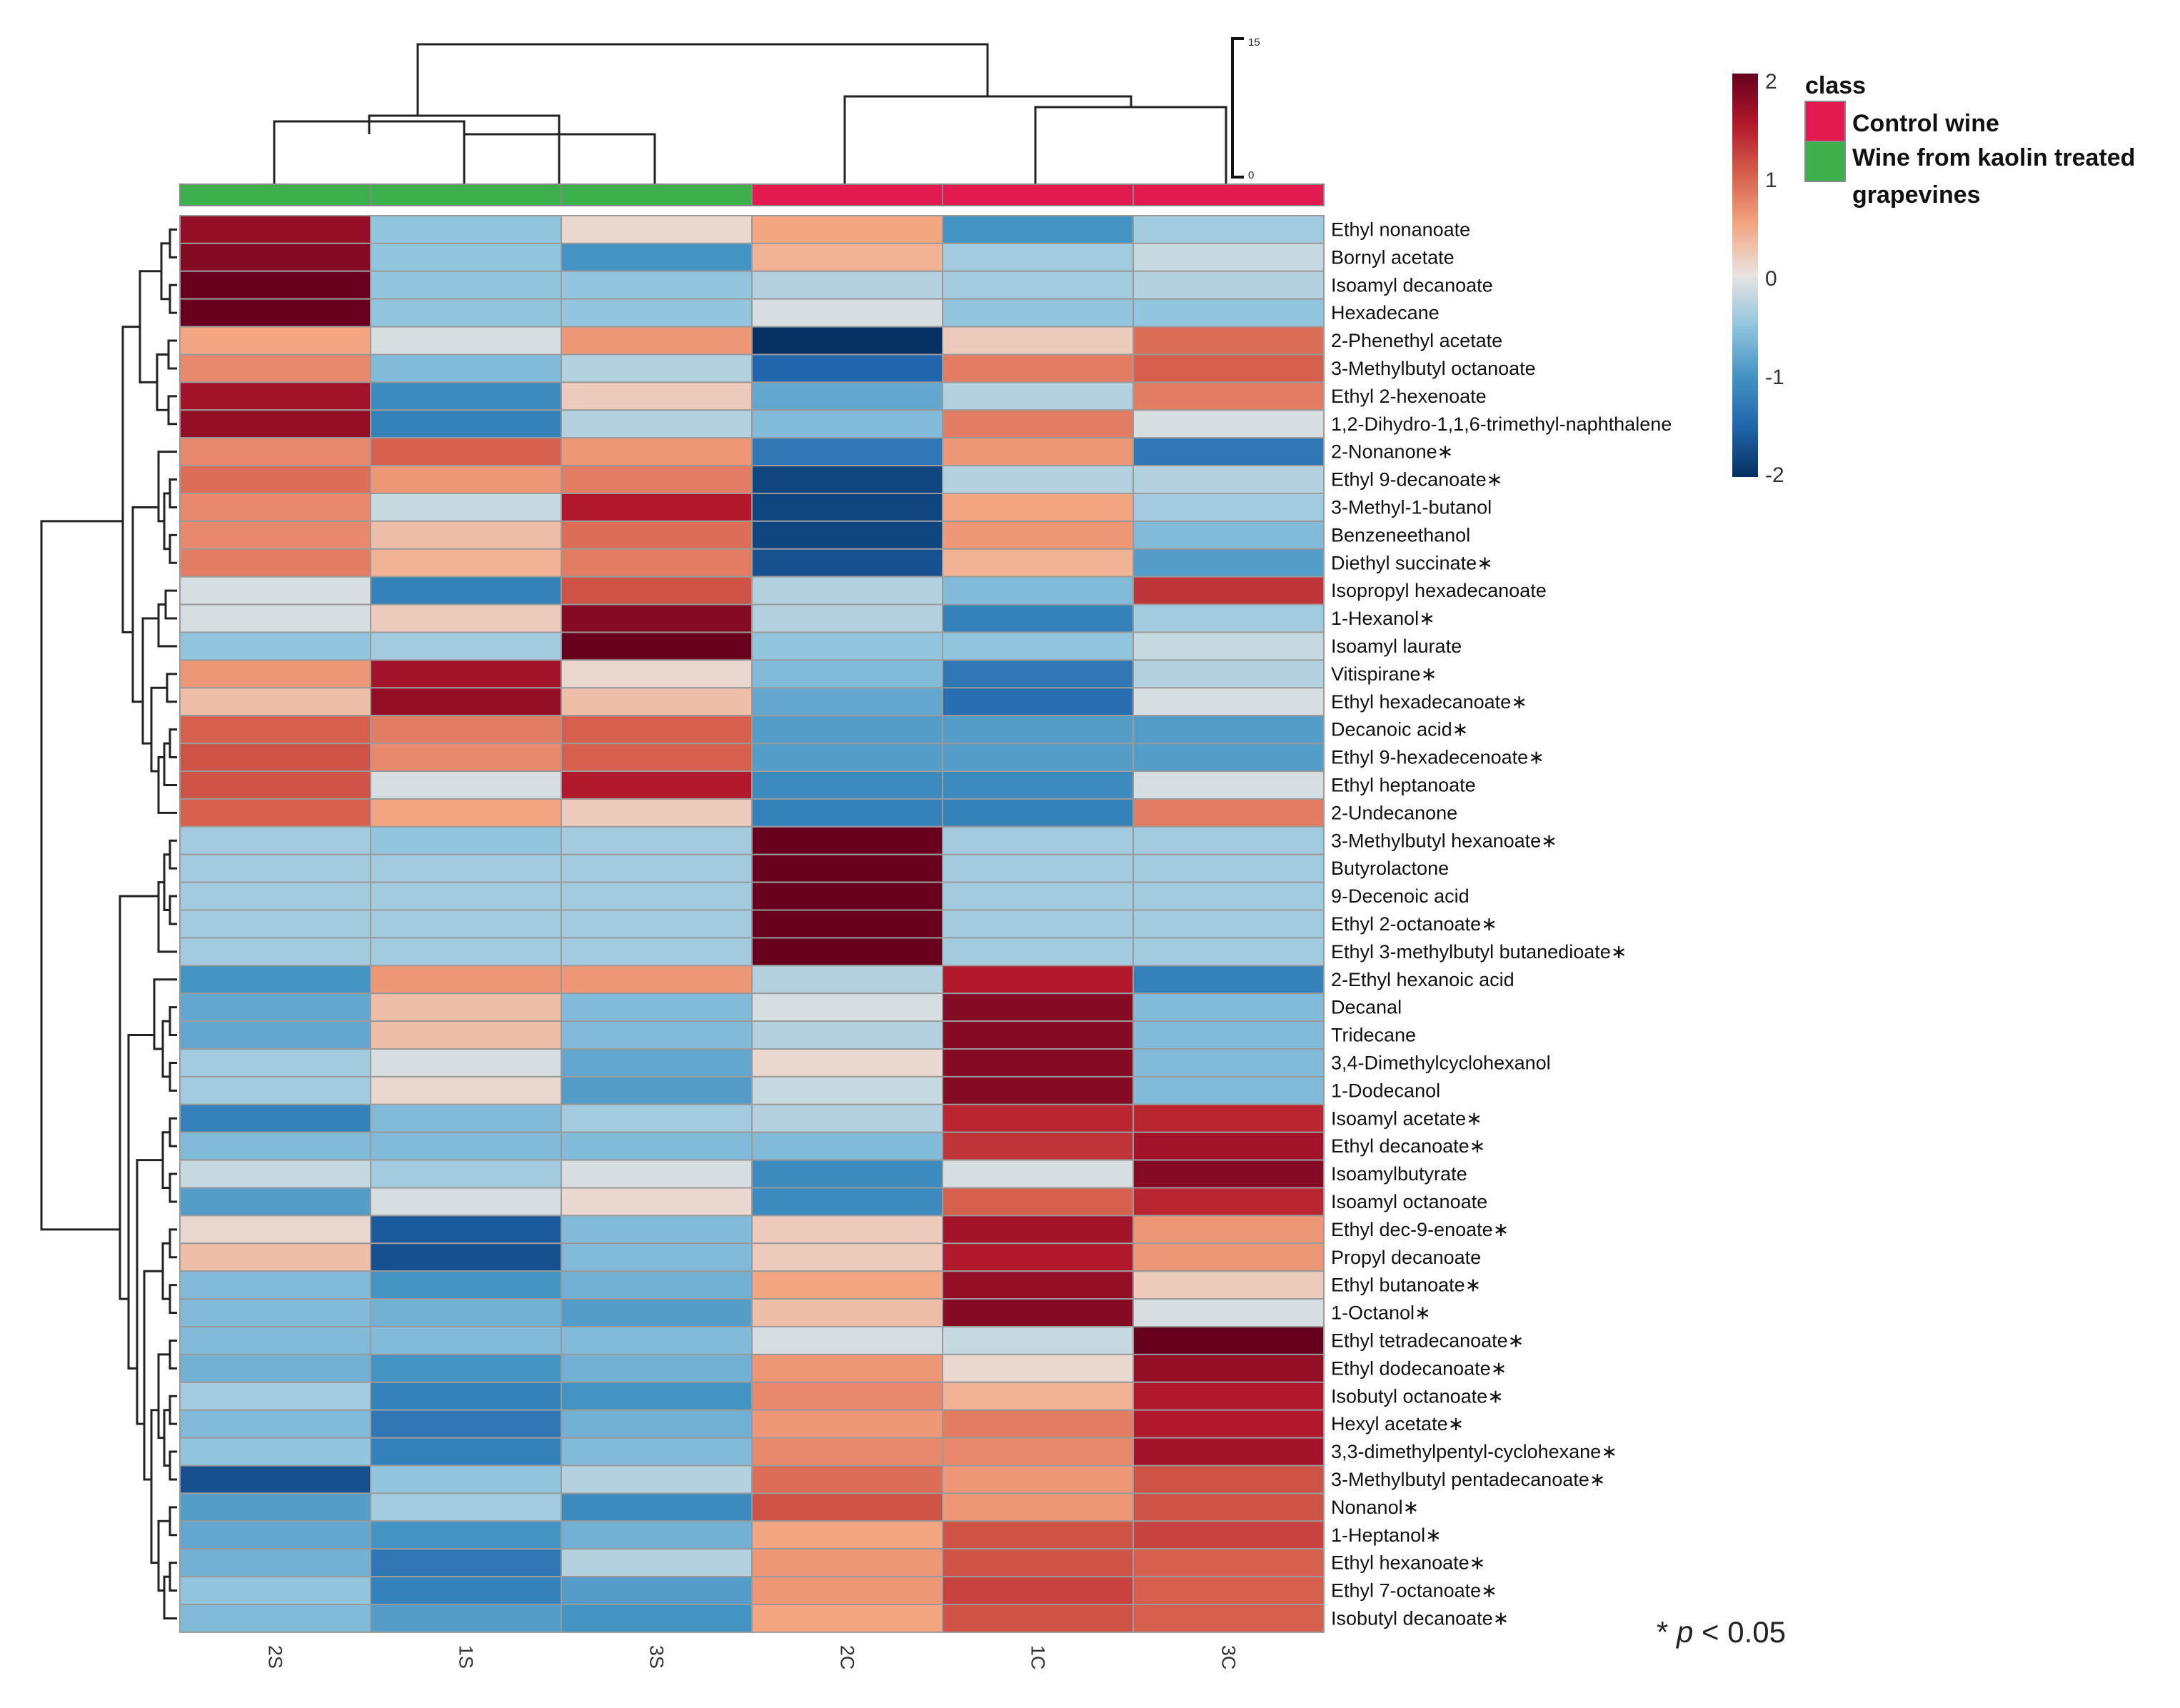  Describe the element at coordinates (1416, 480) in the screenshot. I see `row-label: Ethyl 9-decanoate∗` at that location.